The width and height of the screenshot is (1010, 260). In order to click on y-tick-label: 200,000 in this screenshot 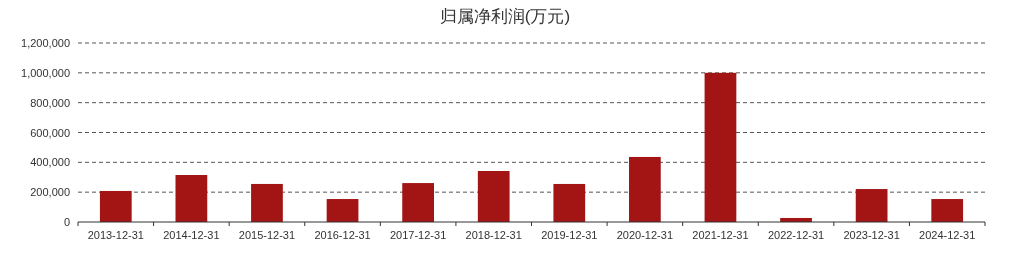, I will do `click(50, 192)`.